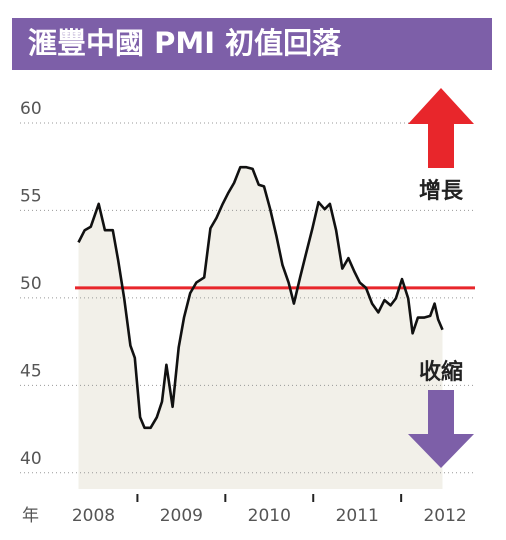  I want to click on x-tick-label: 2012, so click(444, 516).